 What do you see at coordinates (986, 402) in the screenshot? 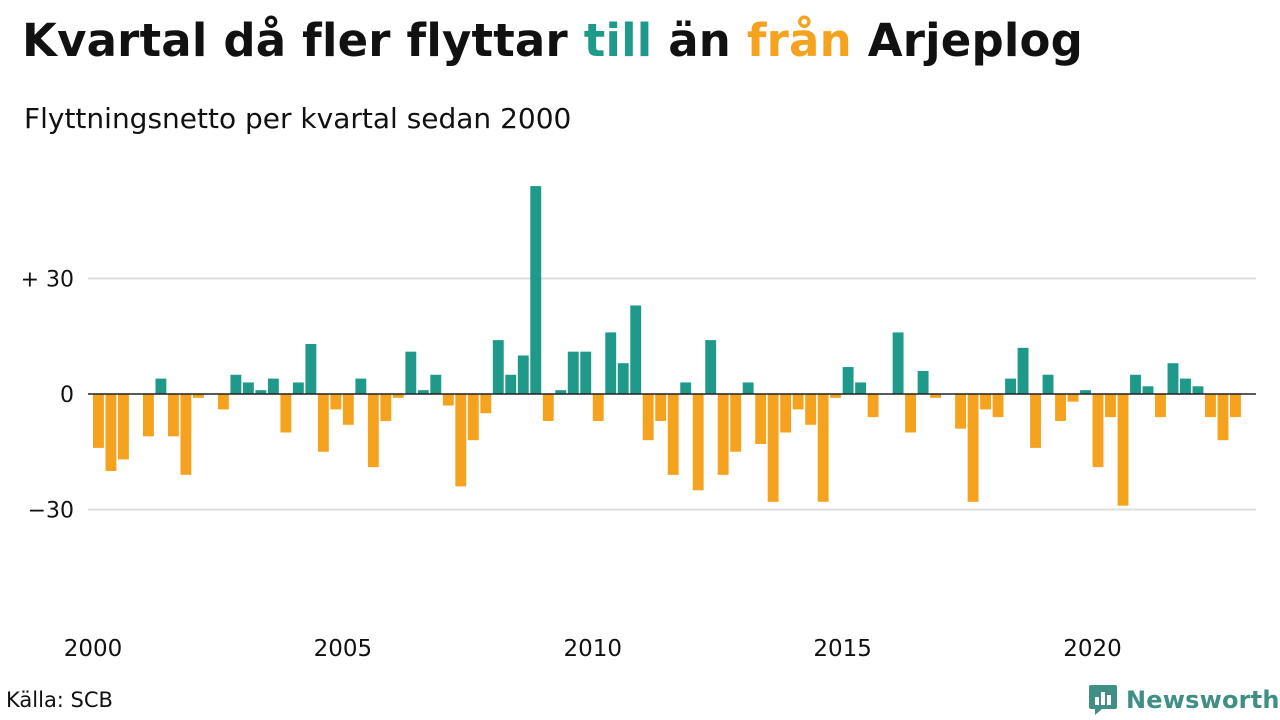
I see `bar: 2017 Q4: -4` at bounding box center [986, 402].